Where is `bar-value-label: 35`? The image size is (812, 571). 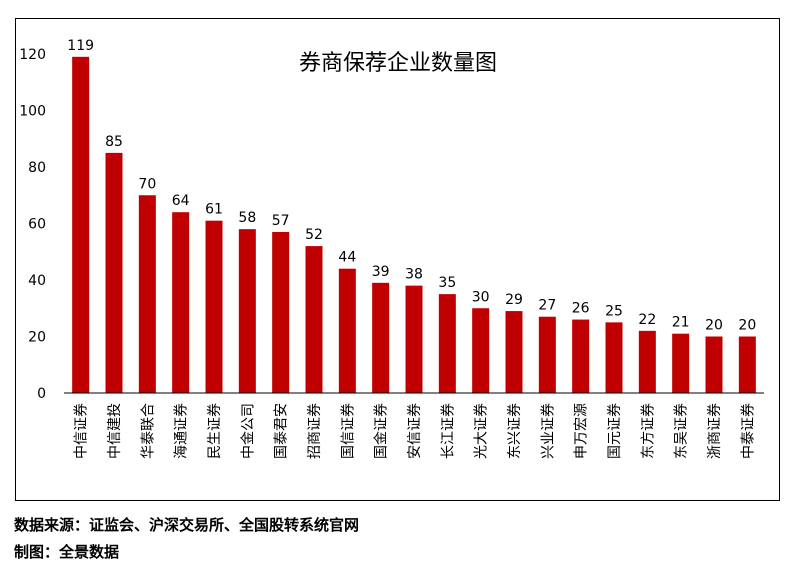 bar-value-label: 35 is located at coordinates (447, 283).